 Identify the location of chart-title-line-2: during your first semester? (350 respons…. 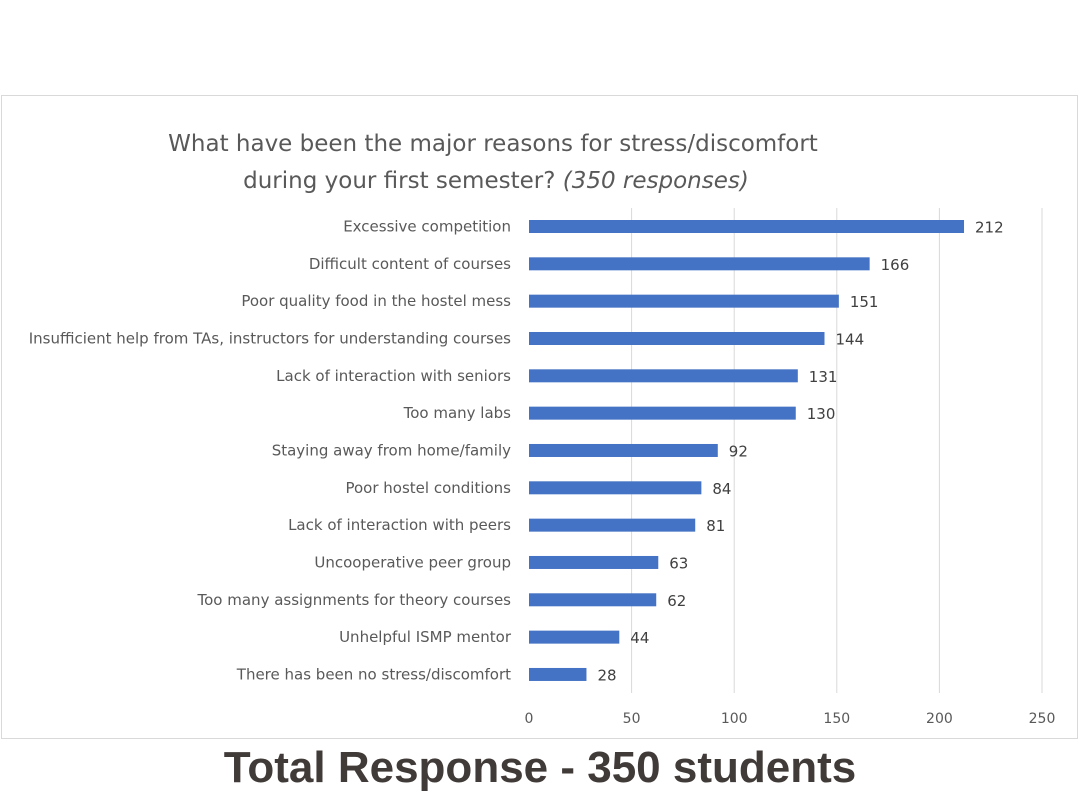
(496, 181).